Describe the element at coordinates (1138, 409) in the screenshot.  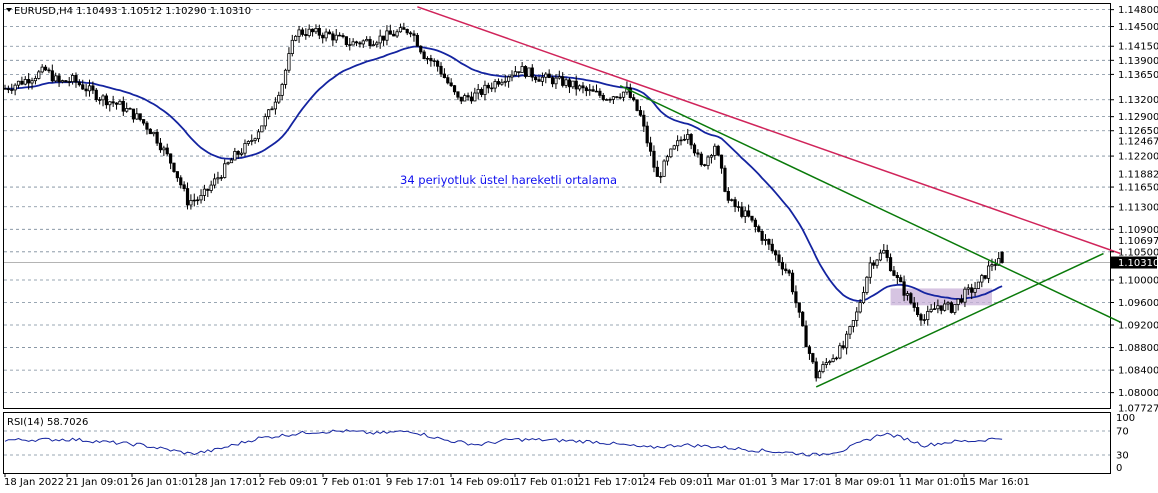
I see `price-label: 1.07727` at that location.